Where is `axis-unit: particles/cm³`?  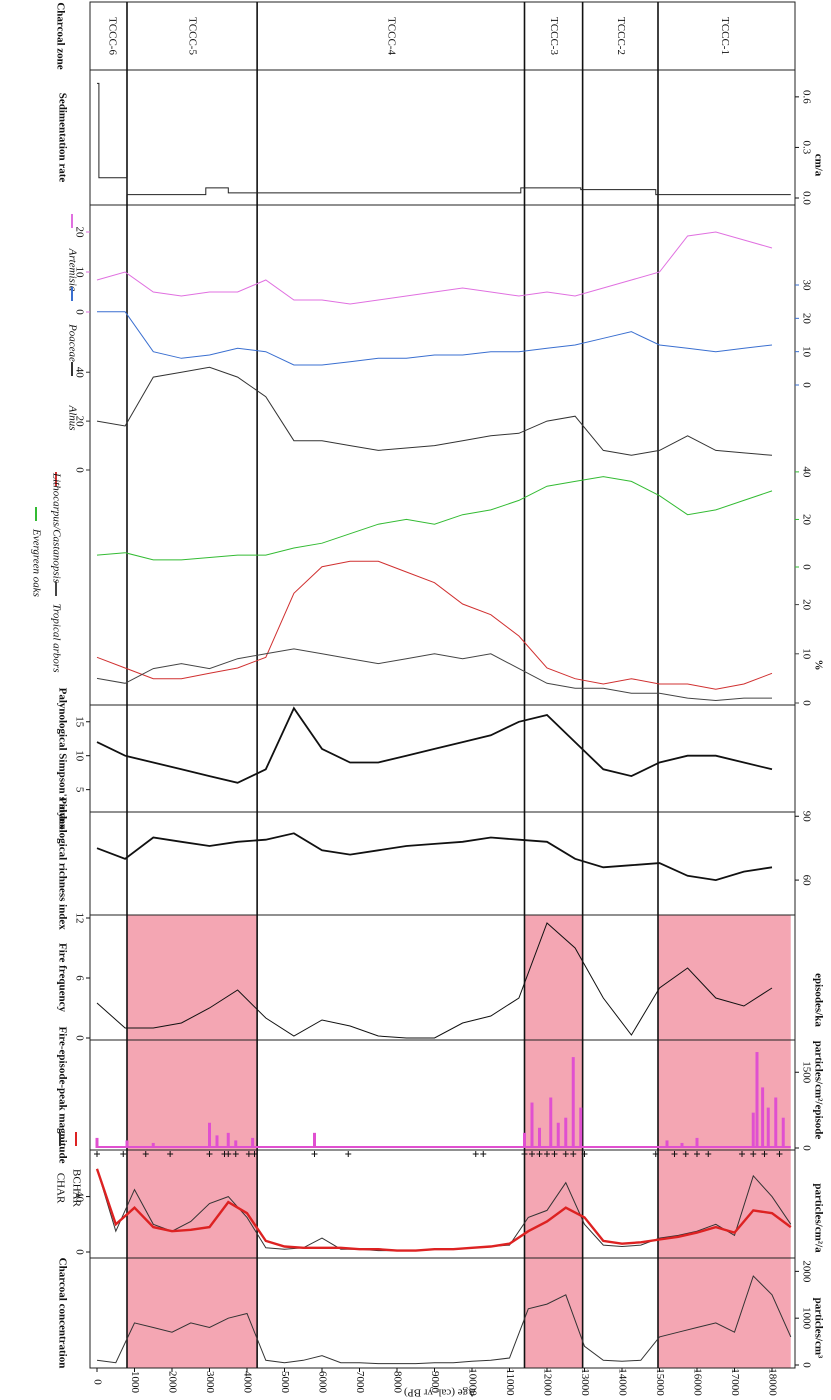
axis-unit: particles/cm³ is located at coordinates (818, 1328).